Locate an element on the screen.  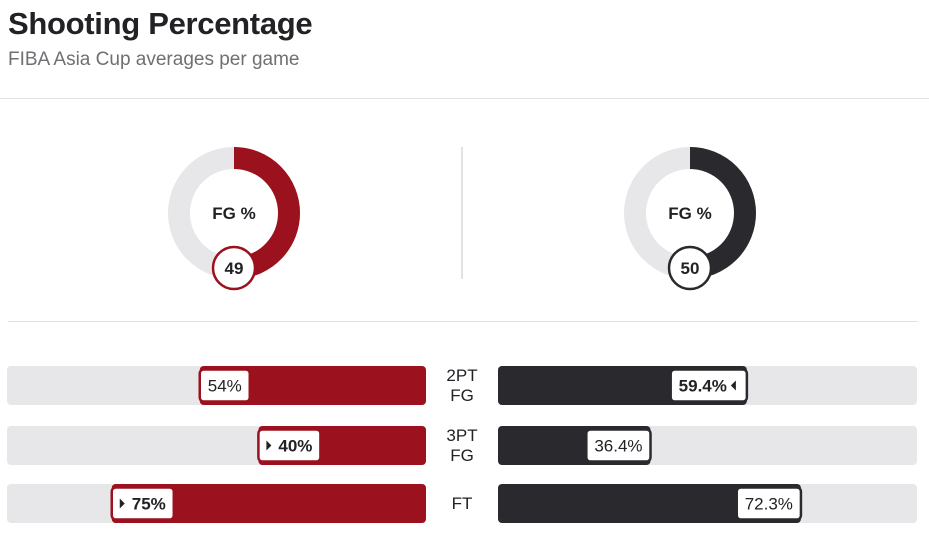
bar-value-box-team1-ft is located at coordinates (143, 503).